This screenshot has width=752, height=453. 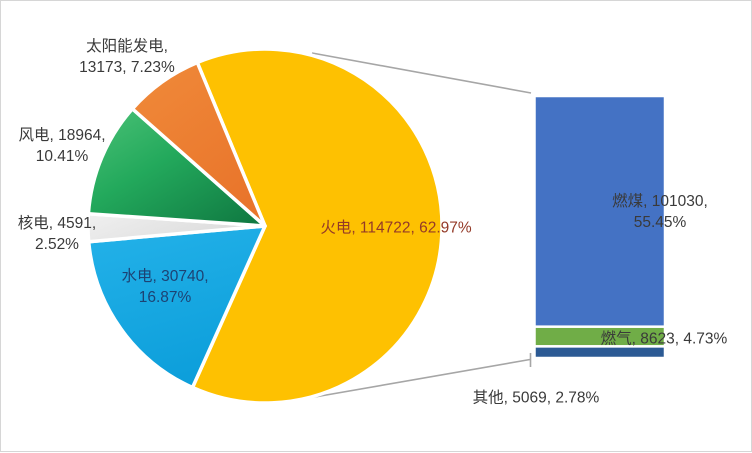 I want to click on label-wind: 风电, 18964, 10.41%, so click(x=62, y=146).